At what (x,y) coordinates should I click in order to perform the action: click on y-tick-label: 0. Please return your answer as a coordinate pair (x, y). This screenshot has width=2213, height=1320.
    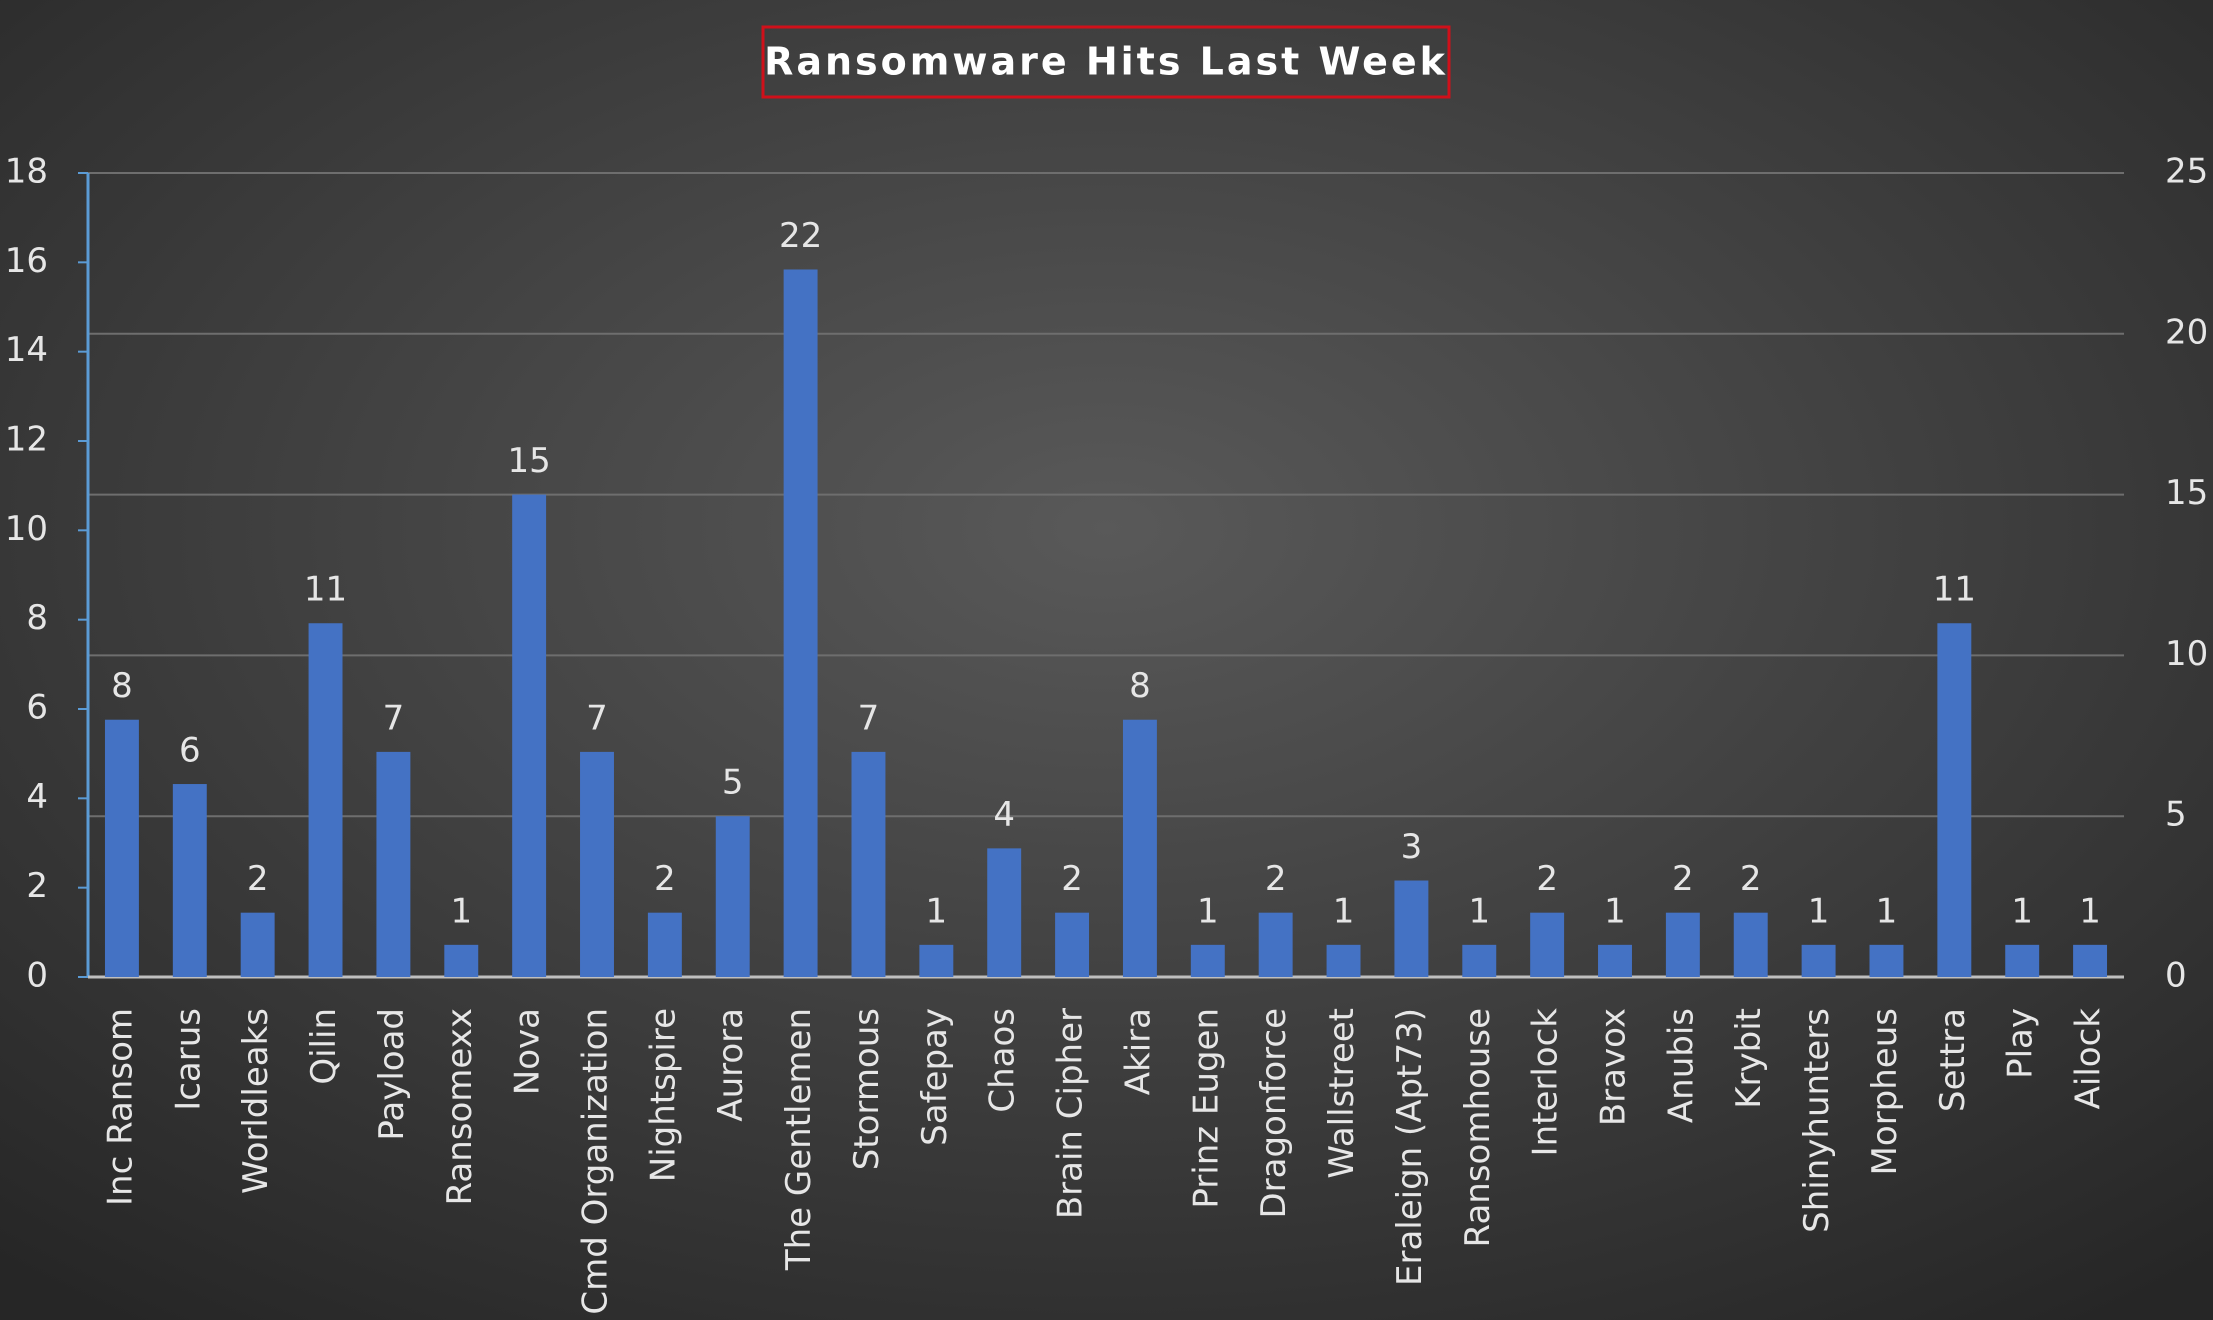
    Looking at the image, I should click on (37, 976).